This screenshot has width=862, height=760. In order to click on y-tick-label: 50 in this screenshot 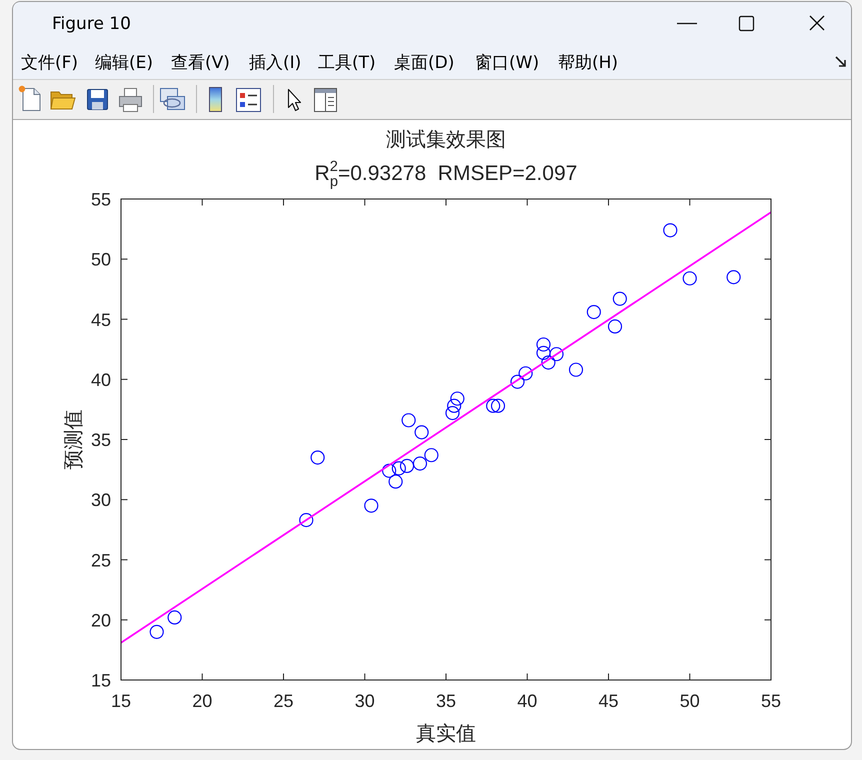, I will do `click(100, 260)`.